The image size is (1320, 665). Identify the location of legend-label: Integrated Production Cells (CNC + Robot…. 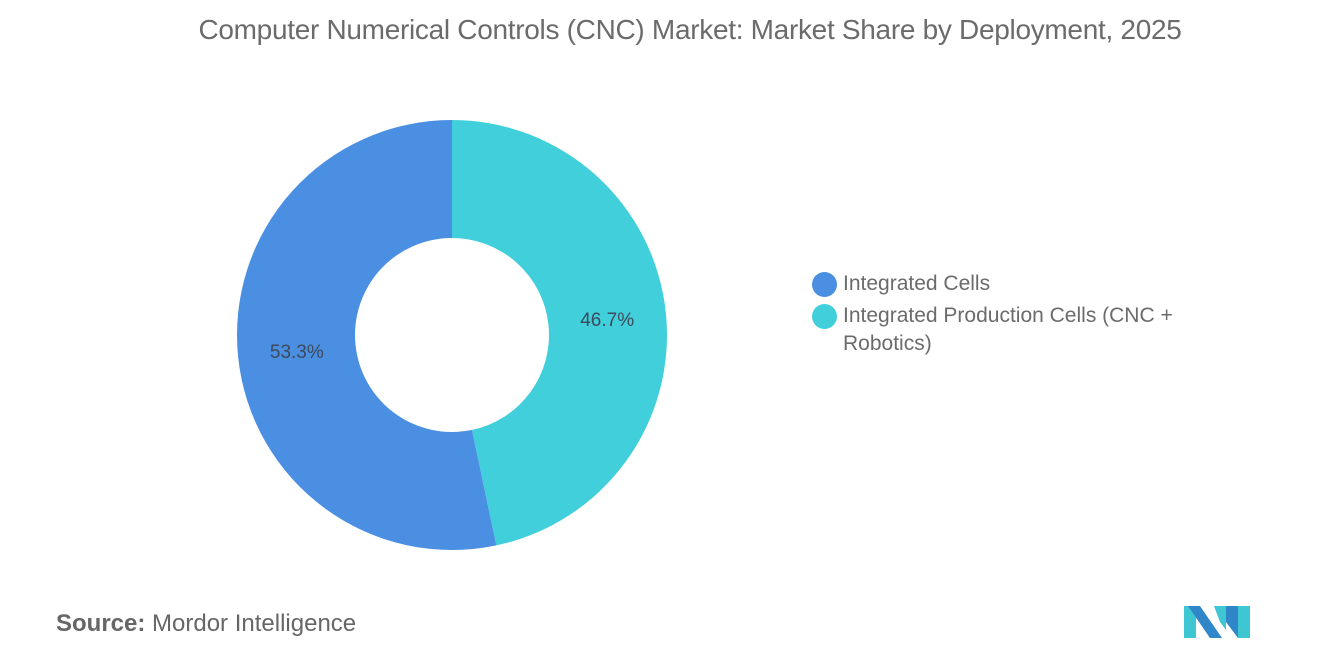
(1008, 329).